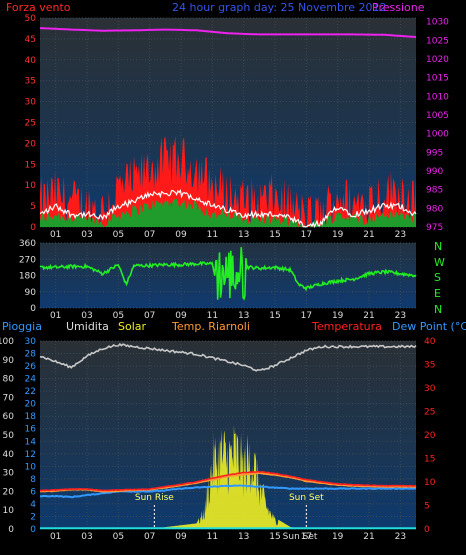  Describe the element at coordinates (9, 436) in the screenshot. I see `hum-y-tick-50: 50` at that location.